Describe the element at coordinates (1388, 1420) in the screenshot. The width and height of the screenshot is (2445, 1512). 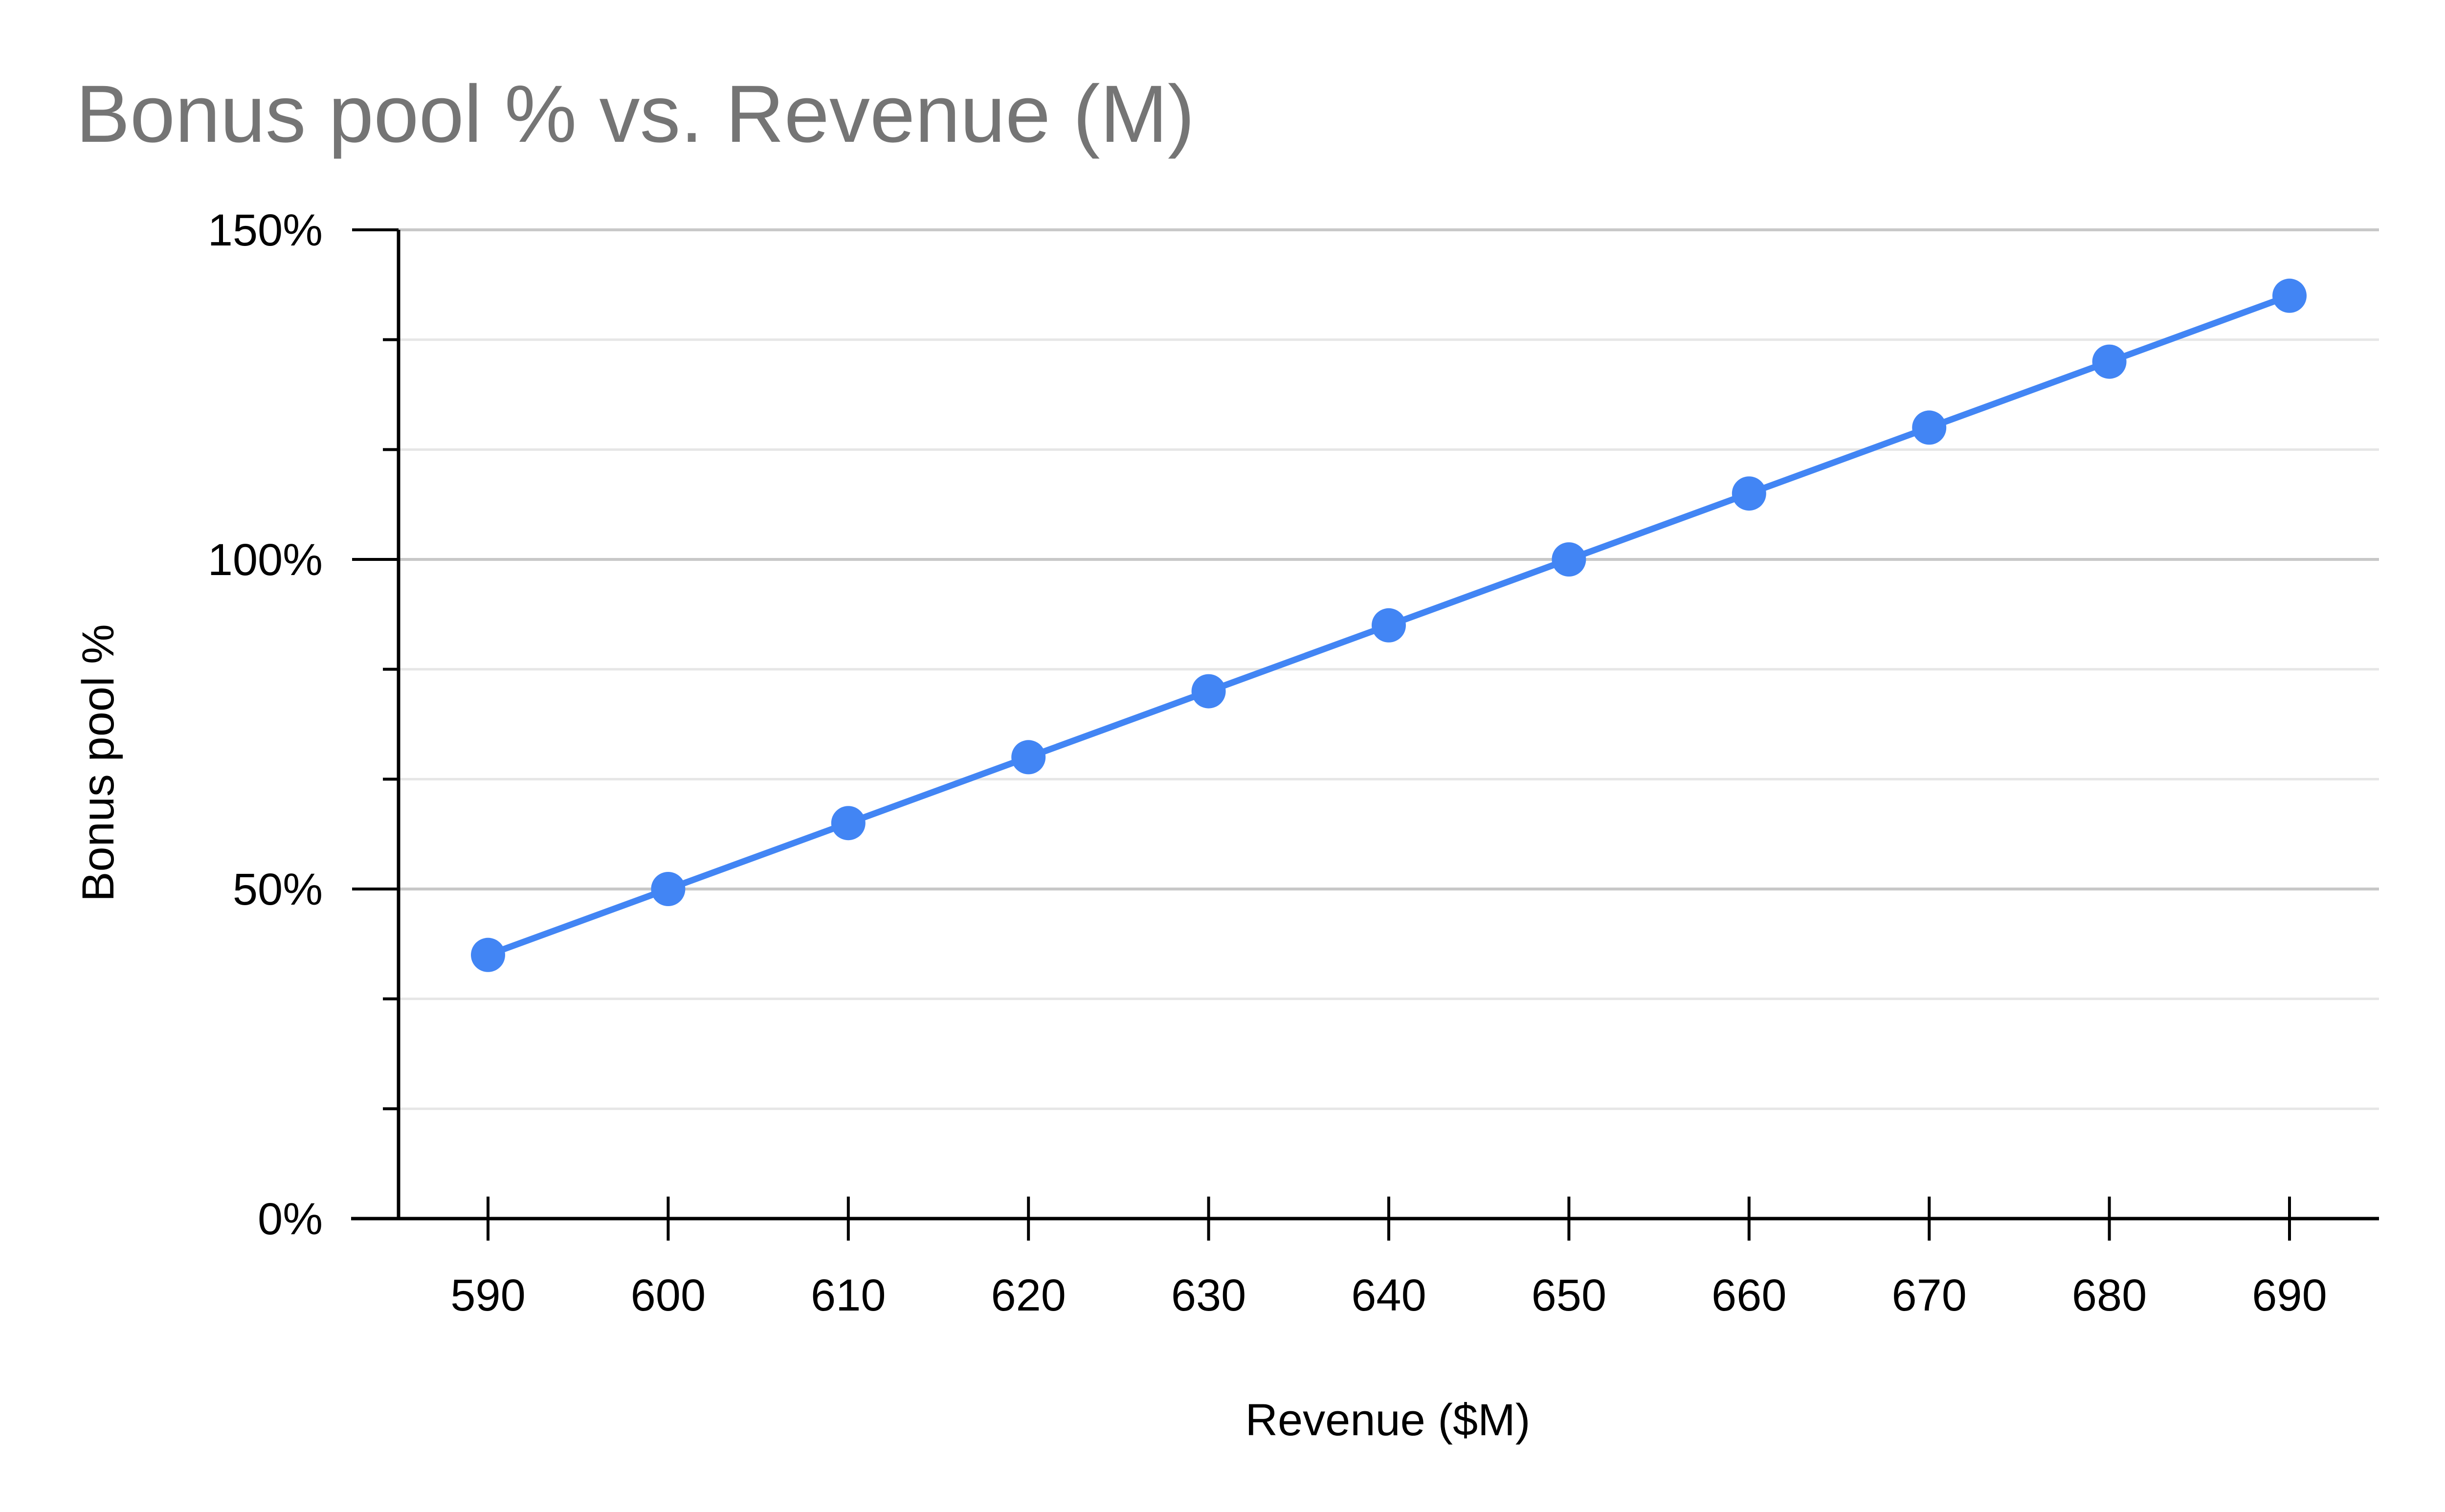
I see `x-axis-title: Revenue ($M)` at that location.